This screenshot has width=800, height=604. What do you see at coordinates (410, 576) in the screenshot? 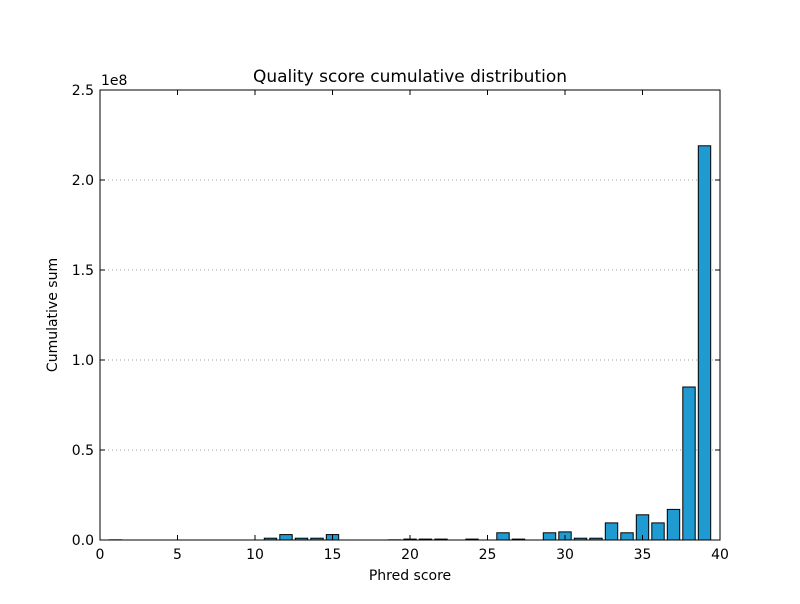
I see `x-axis-label: Phred score` at bounding box center [410, 576].